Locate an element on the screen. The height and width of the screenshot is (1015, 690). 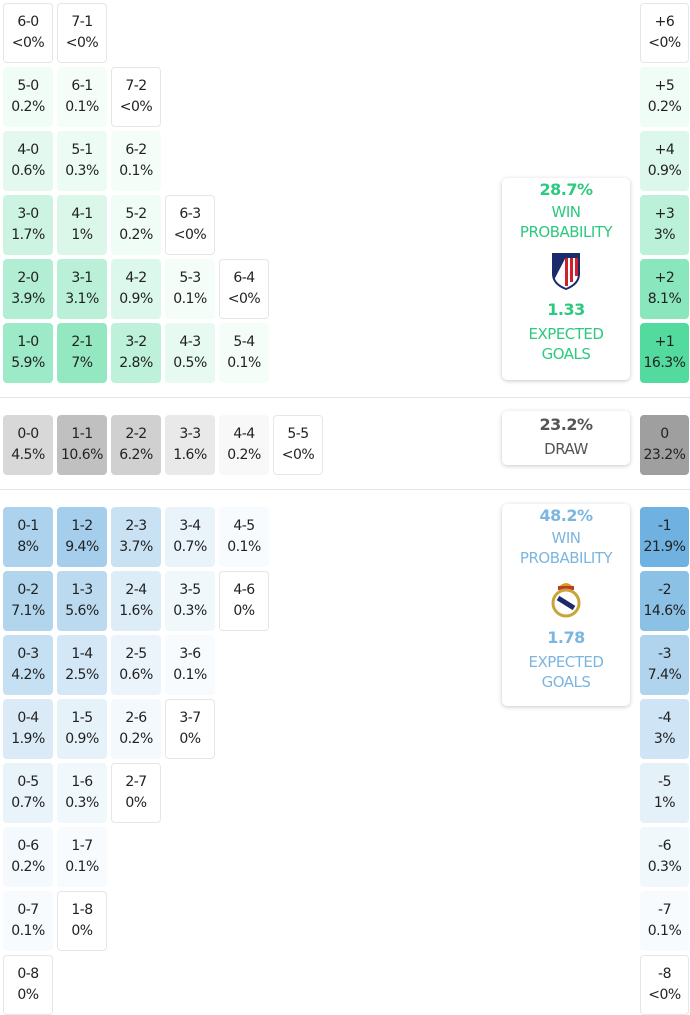
away-xg-label: EXPECTED GOALS is located at coordinates (566, 672).